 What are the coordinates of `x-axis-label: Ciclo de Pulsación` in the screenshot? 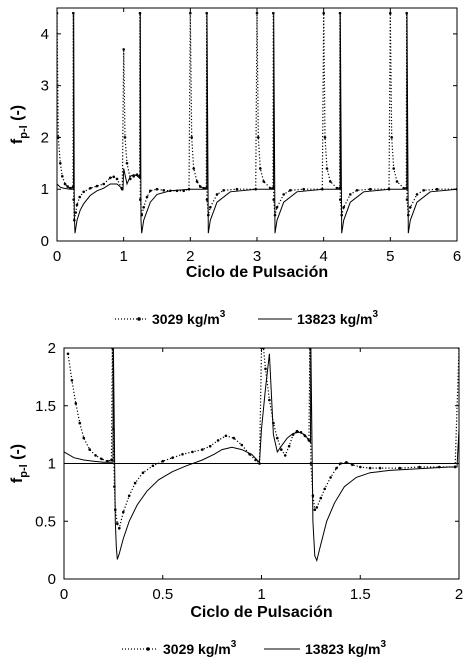 It's located at (257, 272).